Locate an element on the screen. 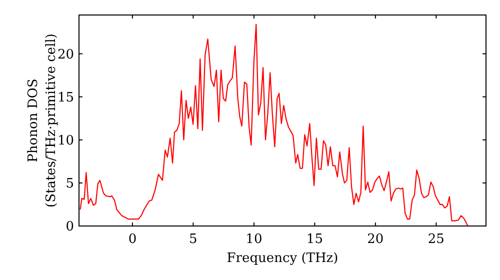 The height and width of the screenshot is (280, 500). x-tick-label: 20 is located at coordinates (375, 239).